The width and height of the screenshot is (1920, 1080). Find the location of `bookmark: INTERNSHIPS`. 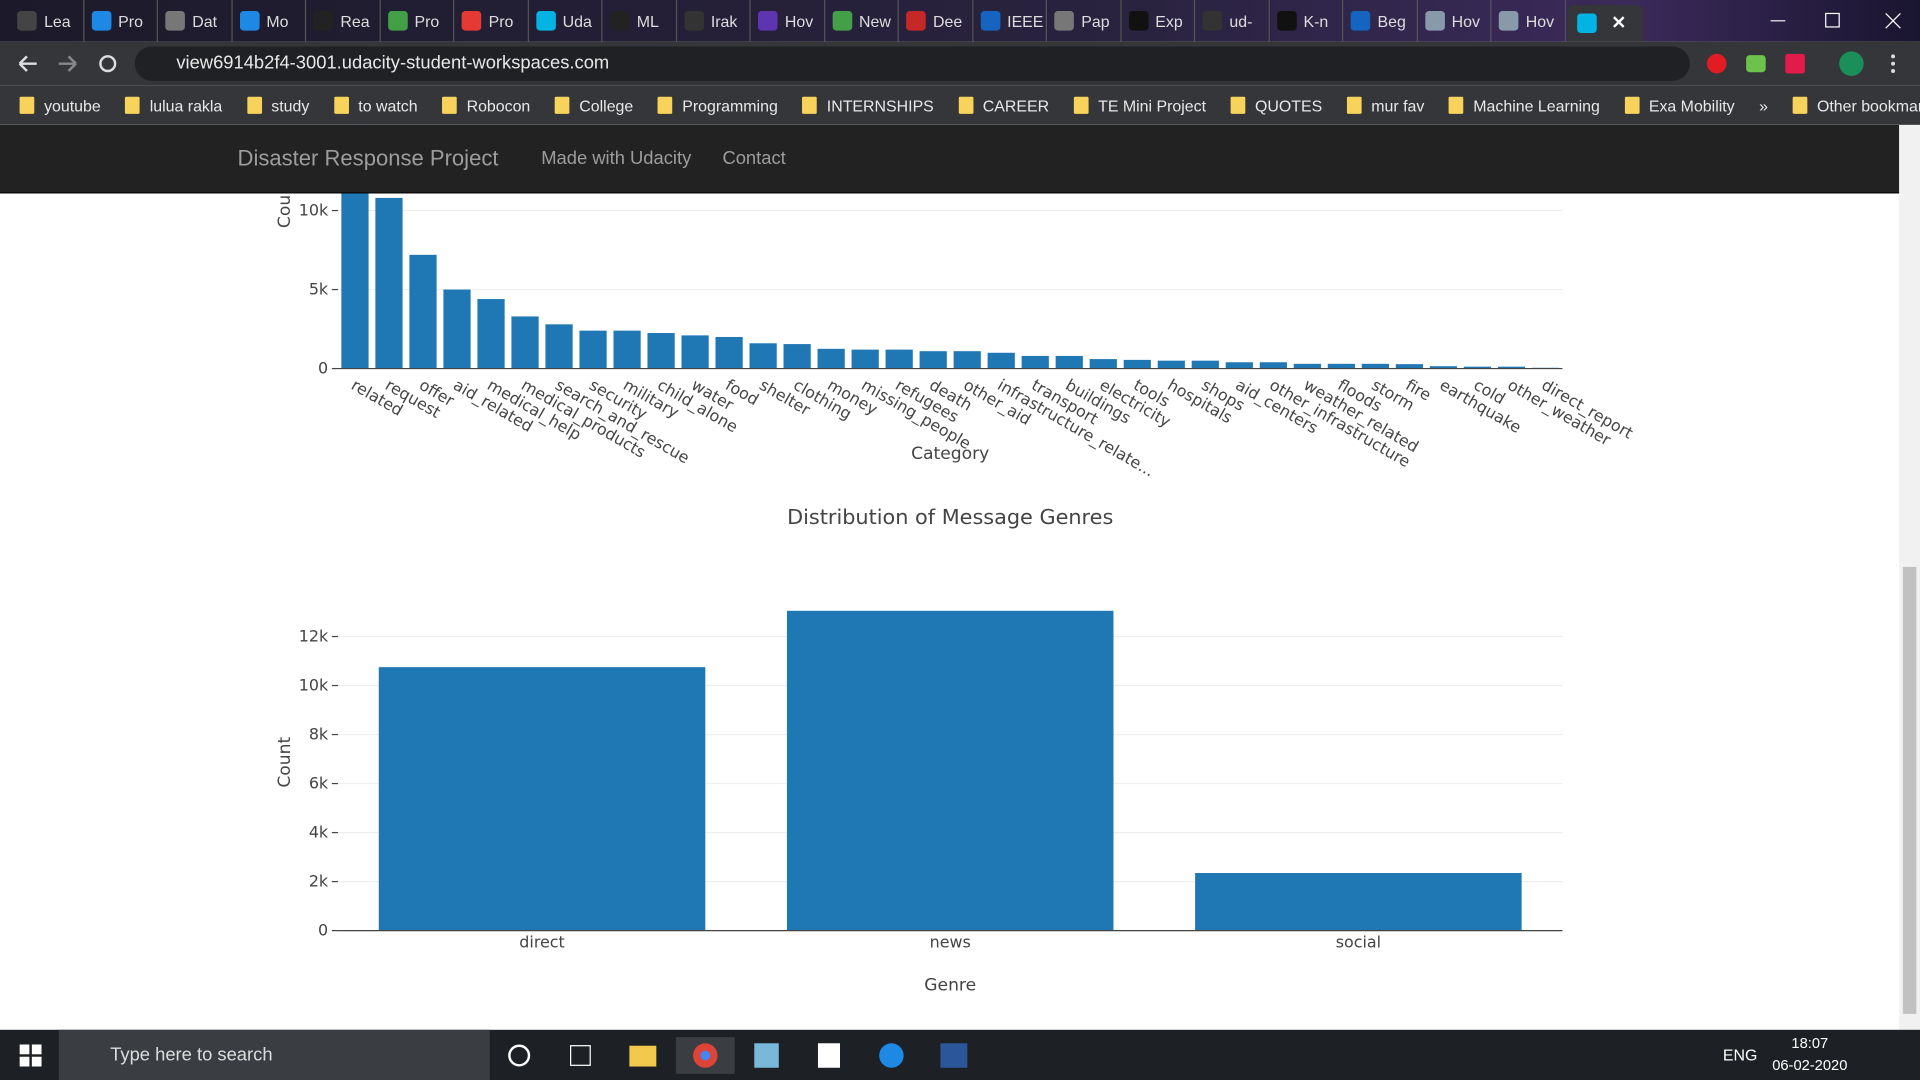

bookmark: INTERNSHIPS is located at coordinates (868, 105).